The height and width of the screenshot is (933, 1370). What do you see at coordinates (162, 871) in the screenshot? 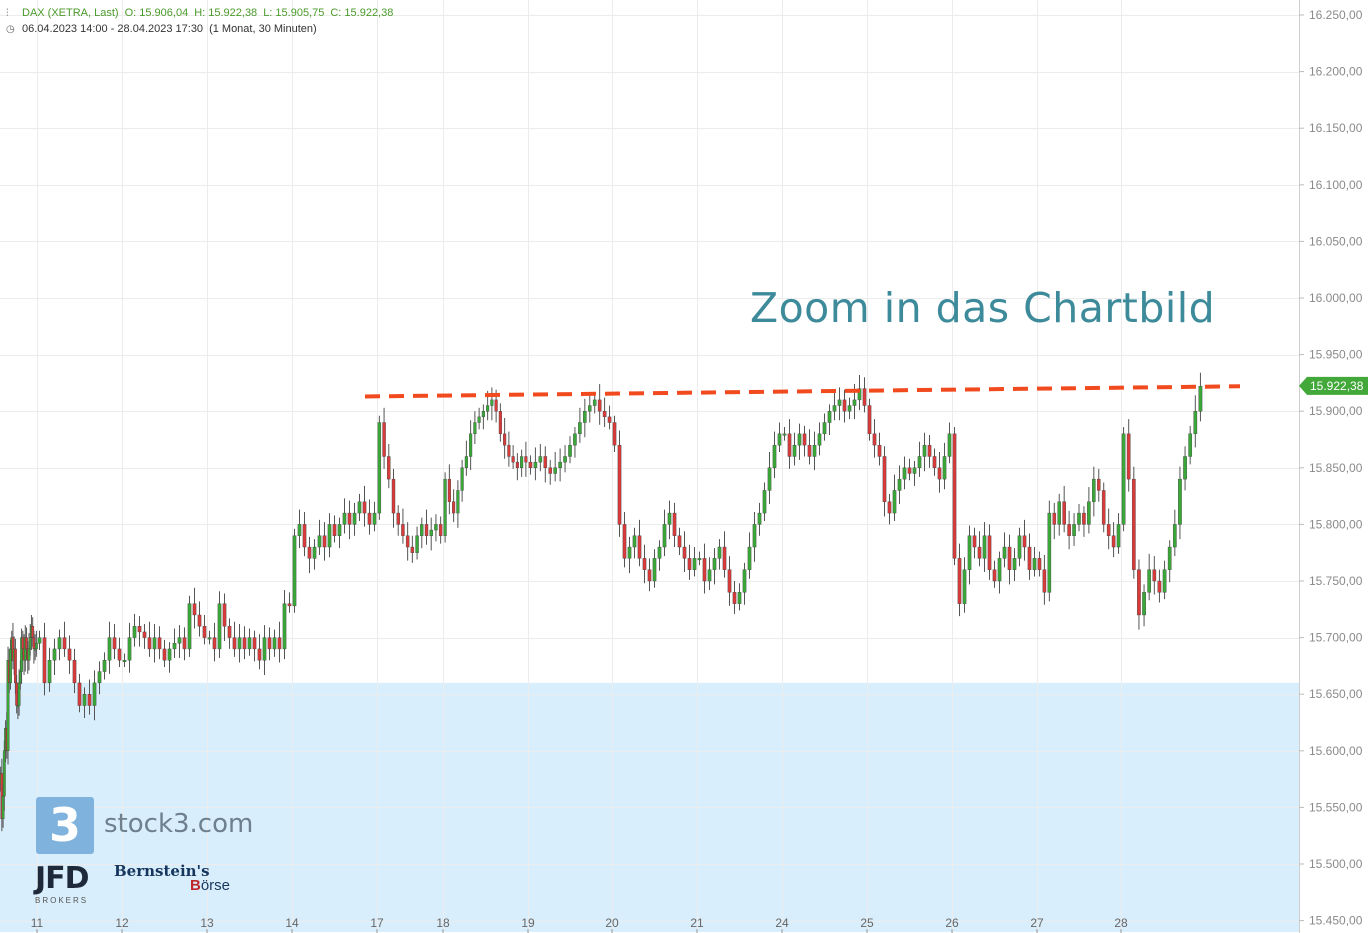
I see `bernsteins-logo: Bernstein's` at bounding box center [162, 871].